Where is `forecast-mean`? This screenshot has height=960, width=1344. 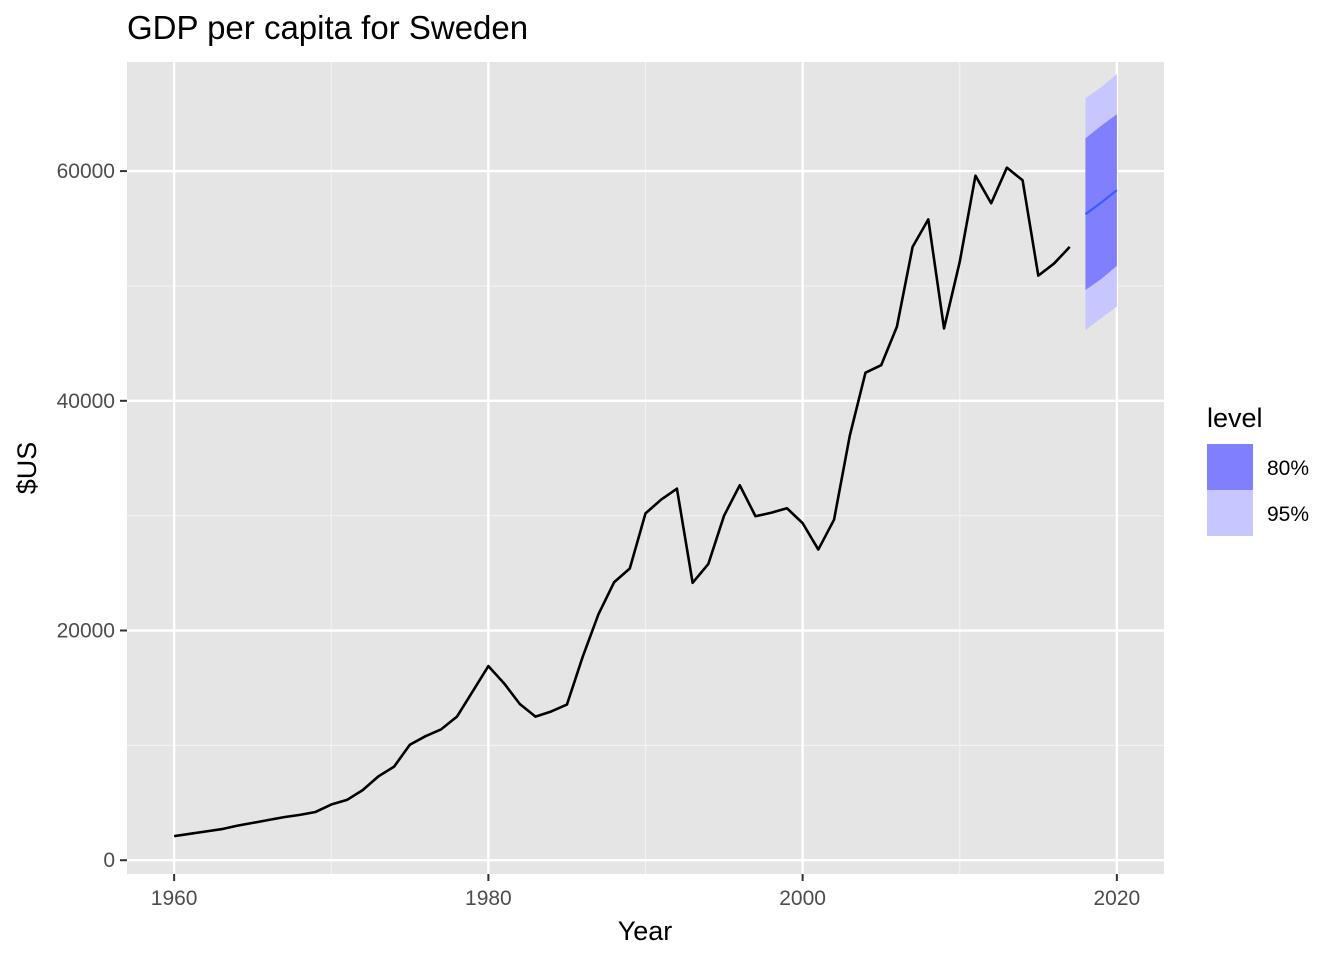
forecast-mean is located at coordinates (1101, 202).